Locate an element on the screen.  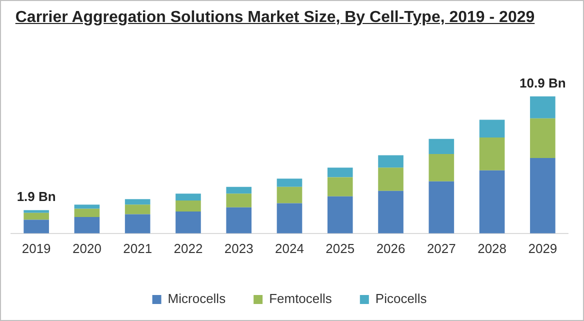
chart-title: Carrier Aggregation Solutions Market Size, By Cell-Type, 2019 - 2029 is located at coordinates (275, 18).